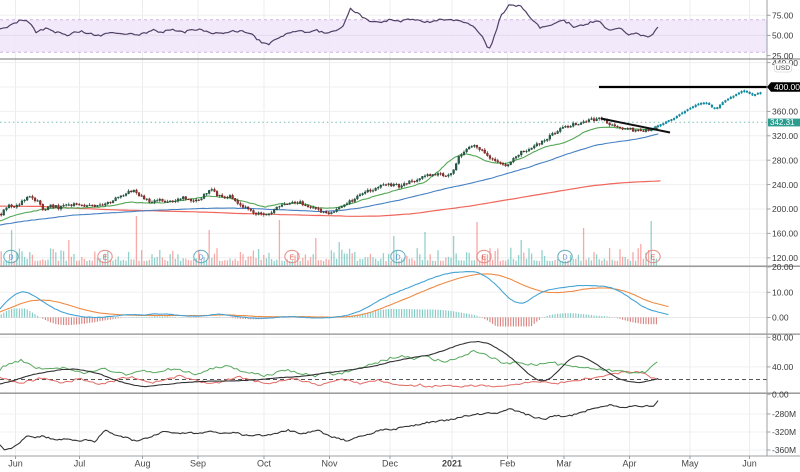 Image resolution: width=800 pixels, height=472 pixels. I want to click on svg-text: Mar, so click(564, 463).